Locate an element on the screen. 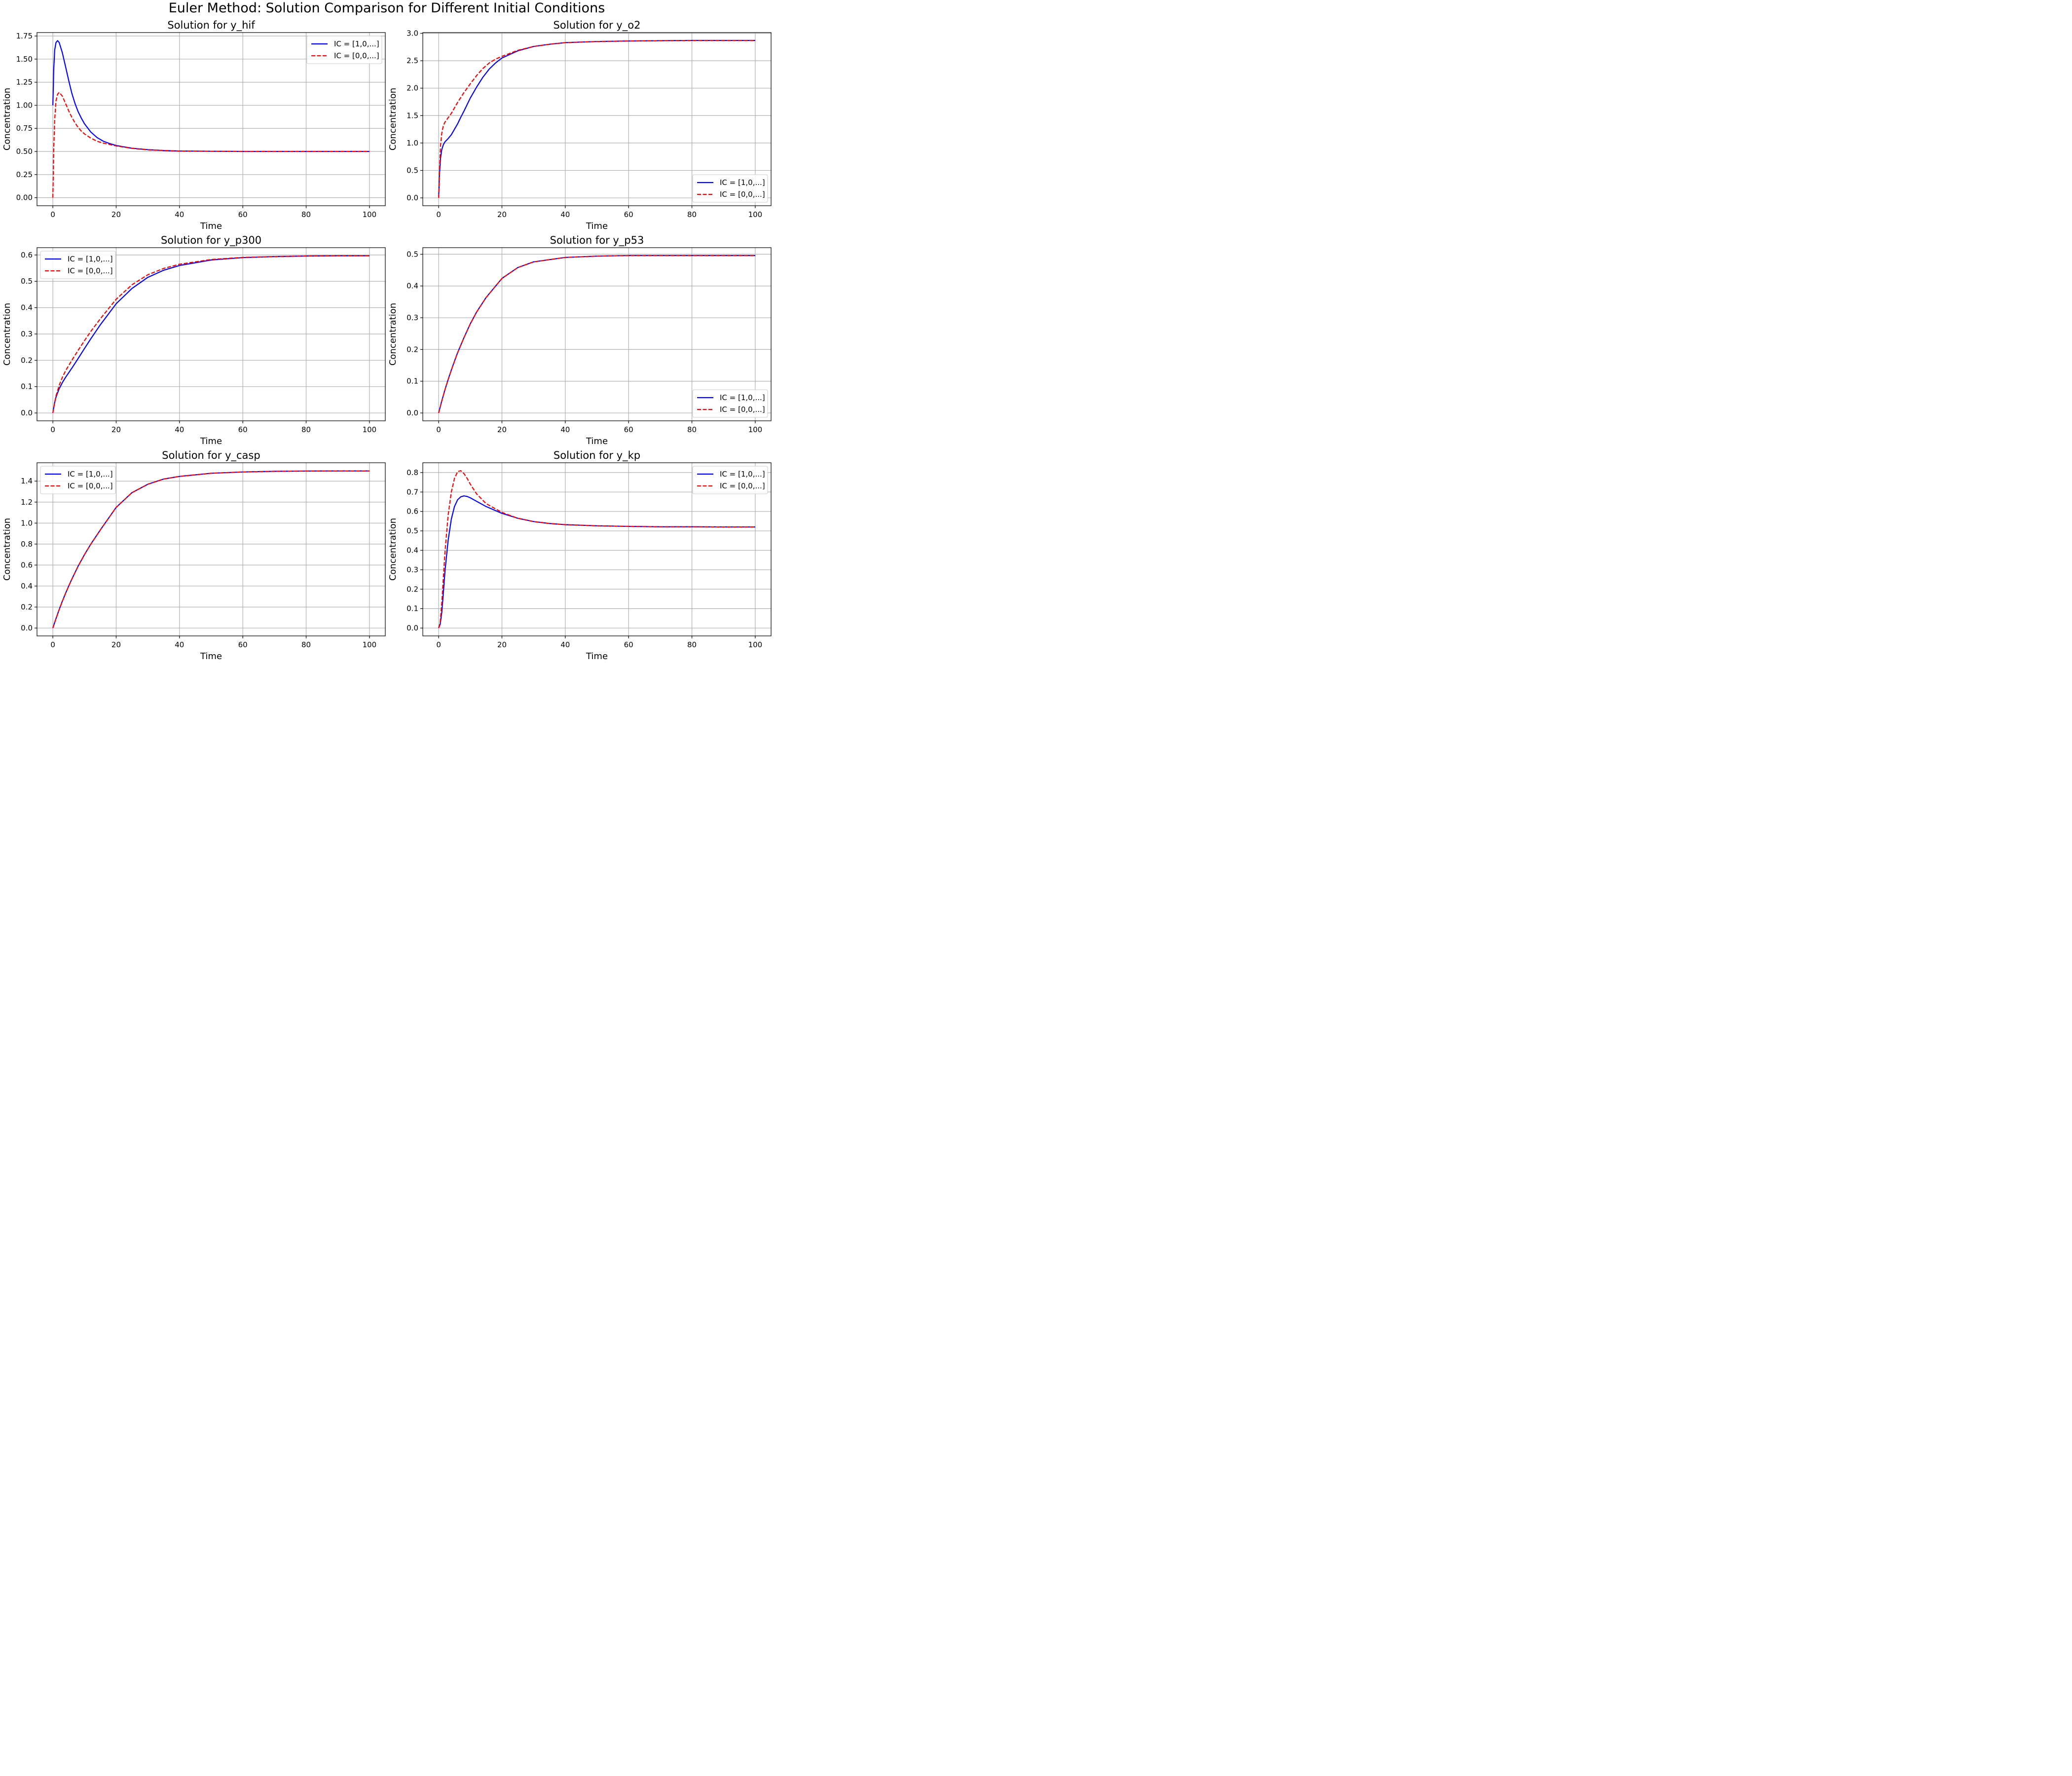 The width and height of the screenshot is (2072, 1776). y-tick-label: 2.0 is located at coordinates (413, 89).